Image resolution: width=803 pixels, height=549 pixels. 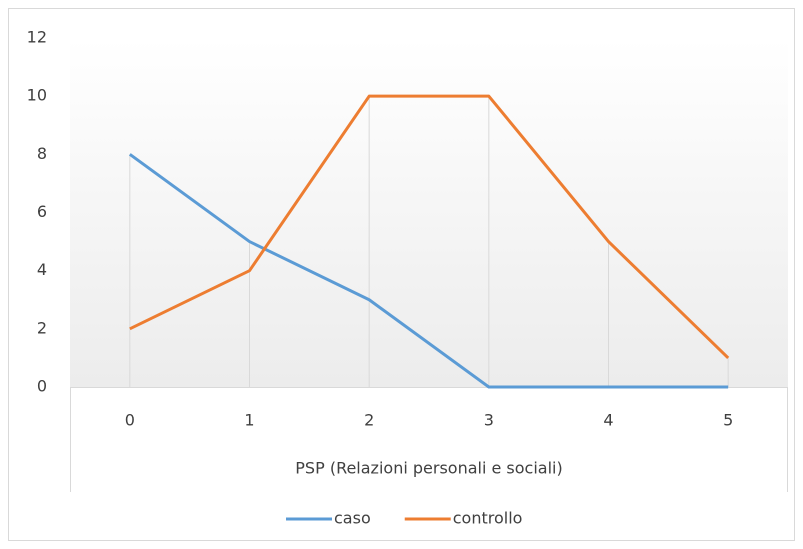 I want to click on x-tick-label: 4, so click(x=608, y=420).